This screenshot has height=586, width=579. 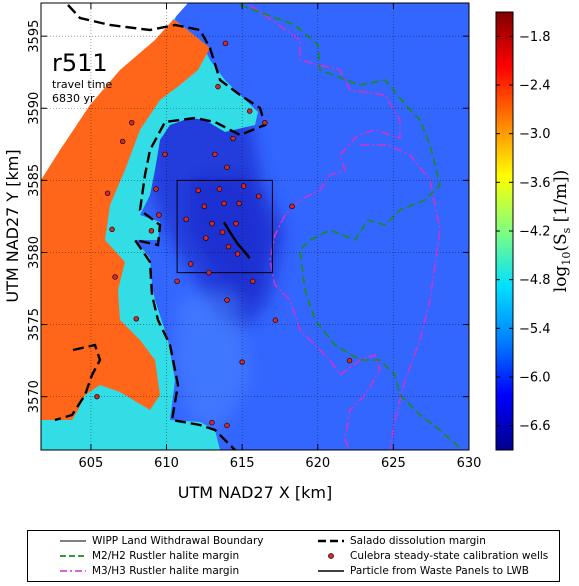 I want to click on travel-time-label: travel time, so click(x=82, y=84).